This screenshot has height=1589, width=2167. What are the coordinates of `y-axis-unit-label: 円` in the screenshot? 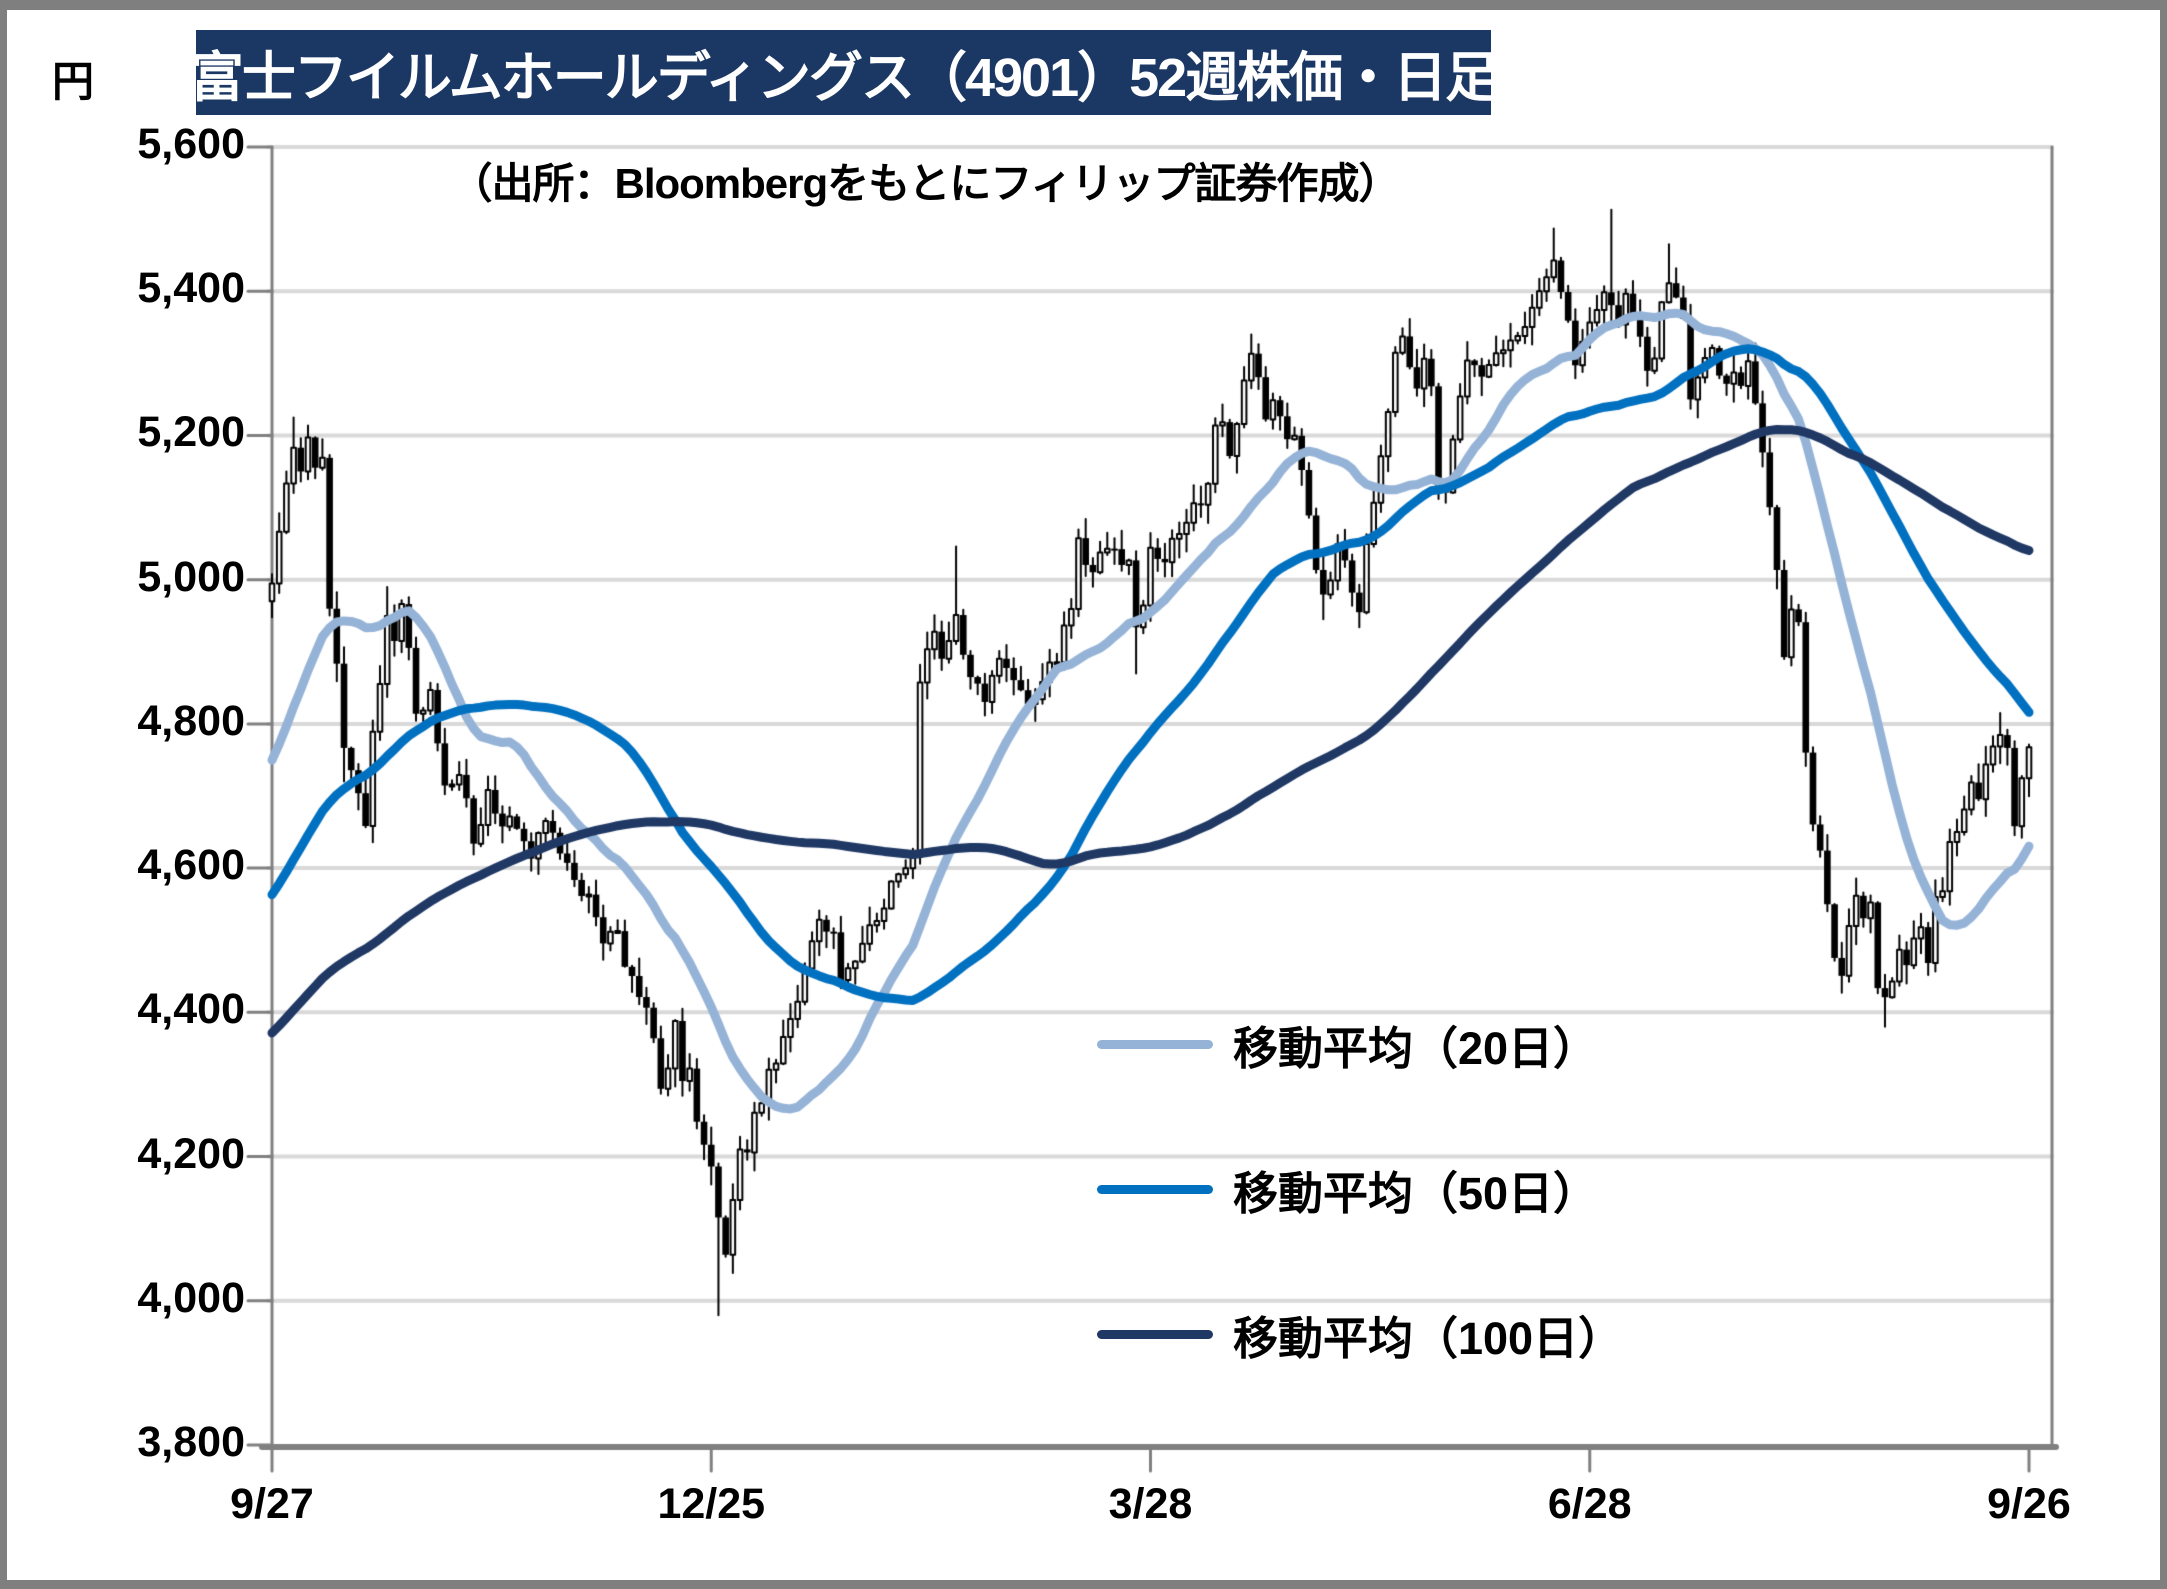 It's located at (73, 81).